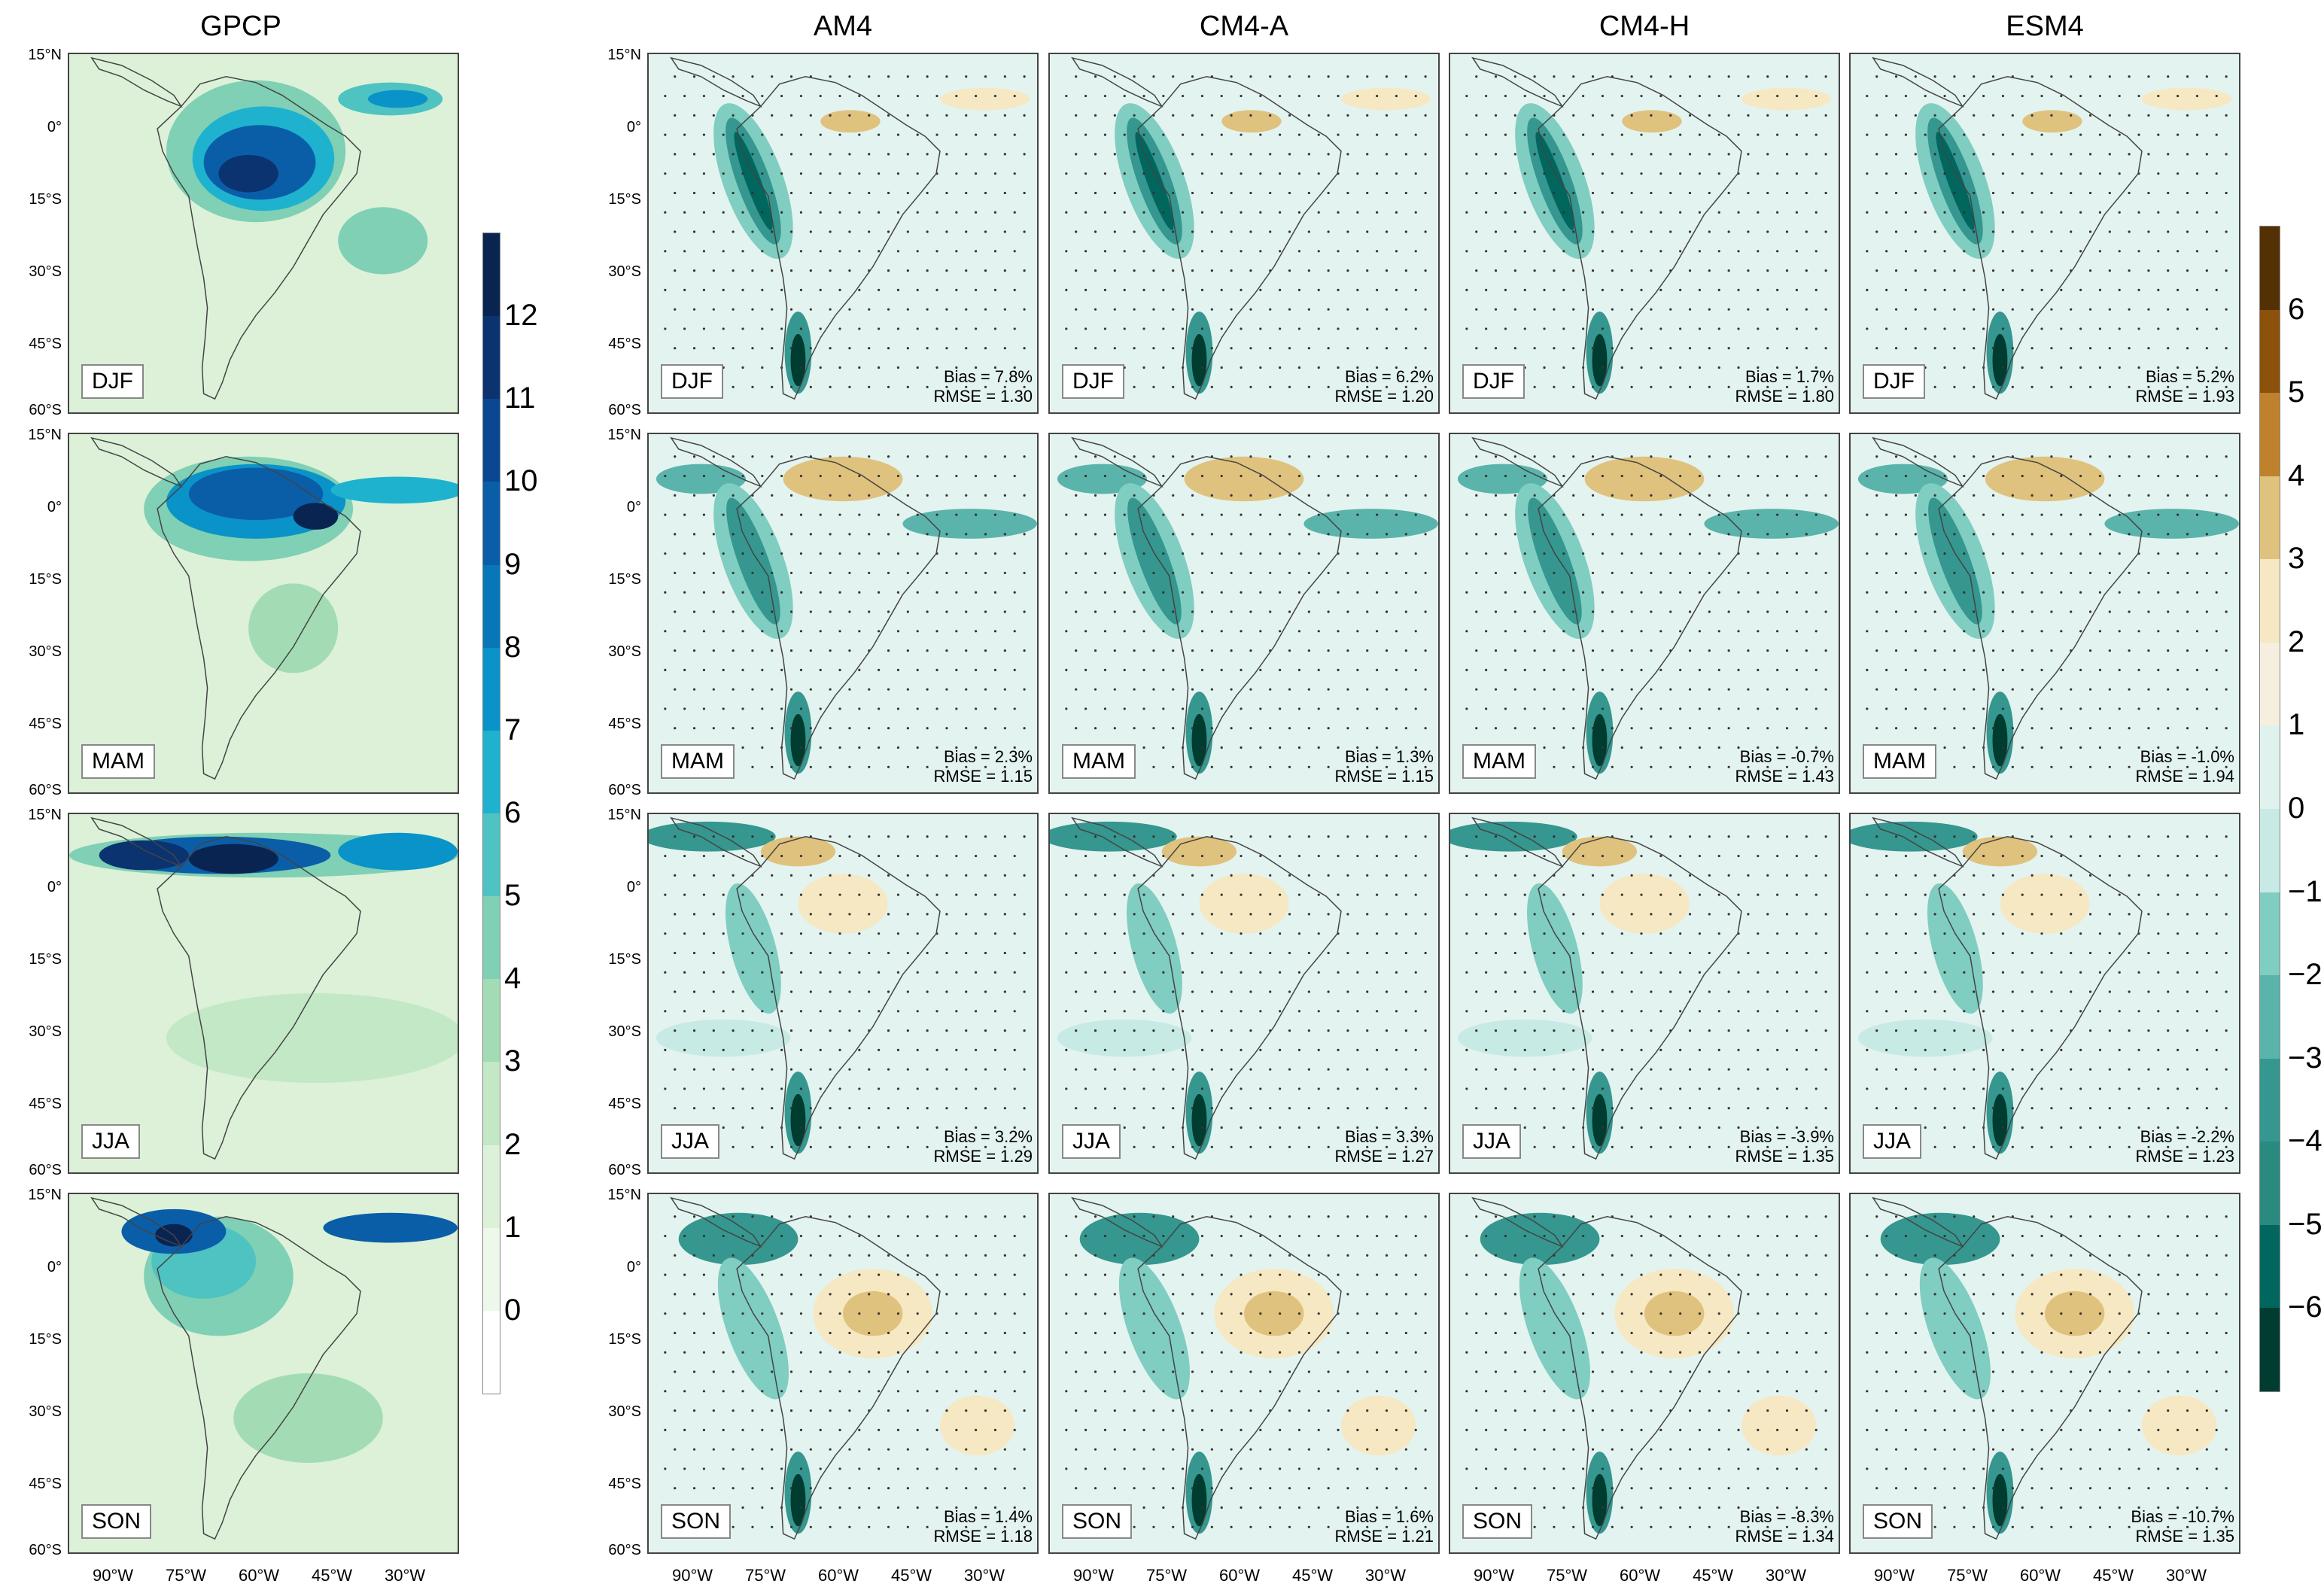 This screenshot has height=1593, width=2324. I want to click on colorbar-label: 3, so click(513, 1061).